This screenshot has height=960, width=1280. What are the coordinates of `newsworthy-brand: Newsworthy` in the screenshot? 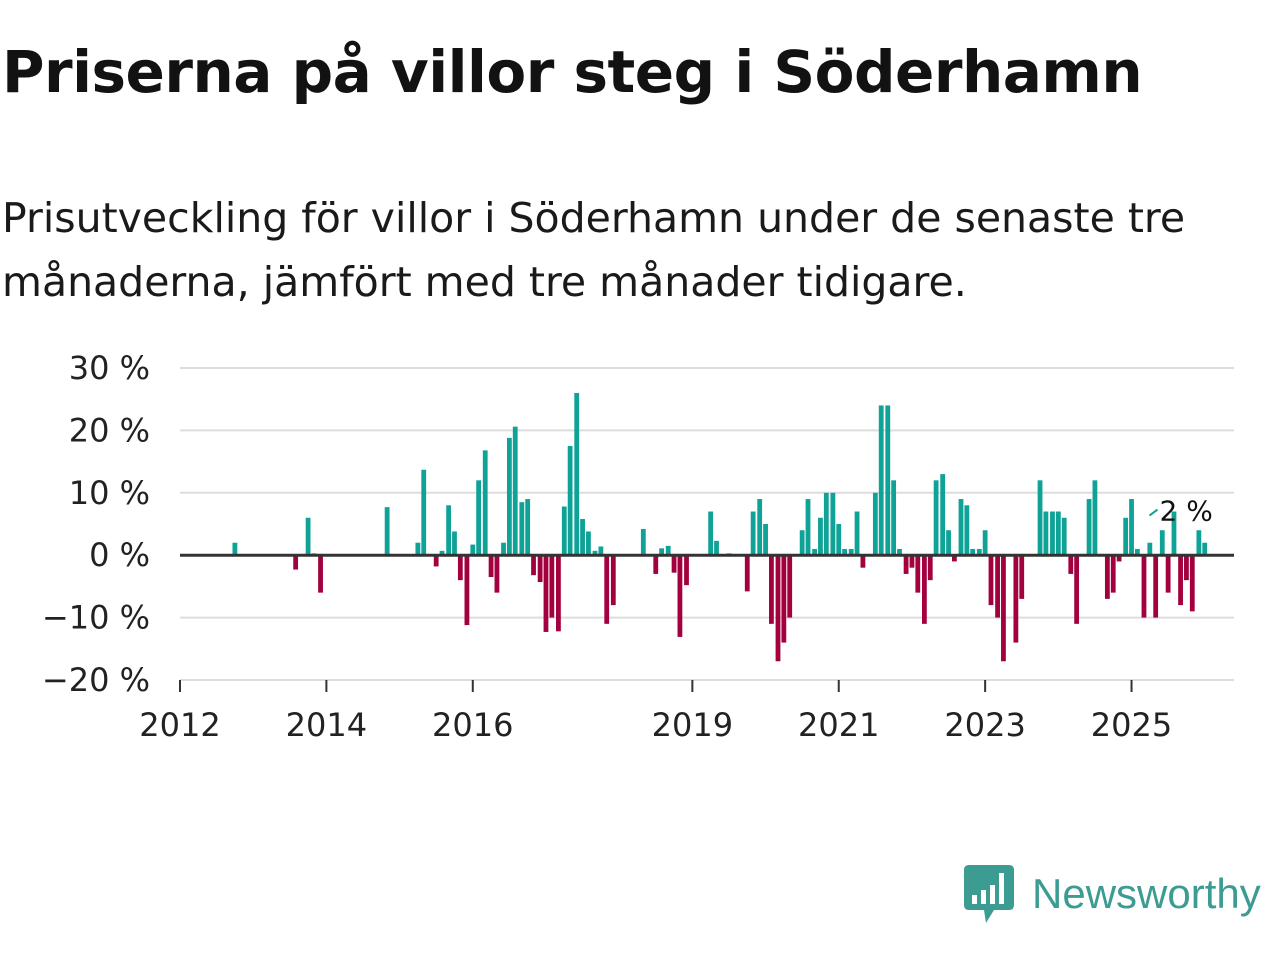 It's located at (1112, 894).